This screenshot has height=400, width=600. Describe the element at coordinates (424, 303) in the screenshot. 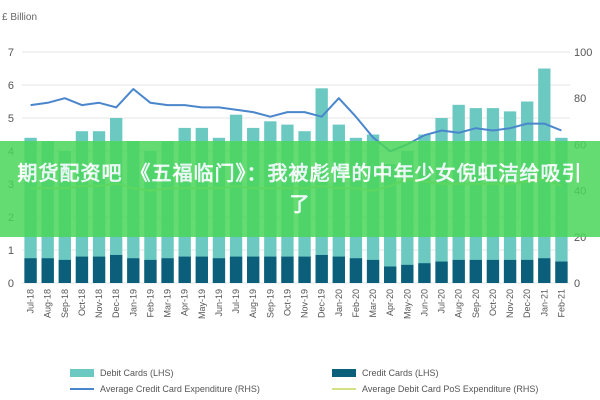

I see `x-tick-label: Jun-20` at that location.